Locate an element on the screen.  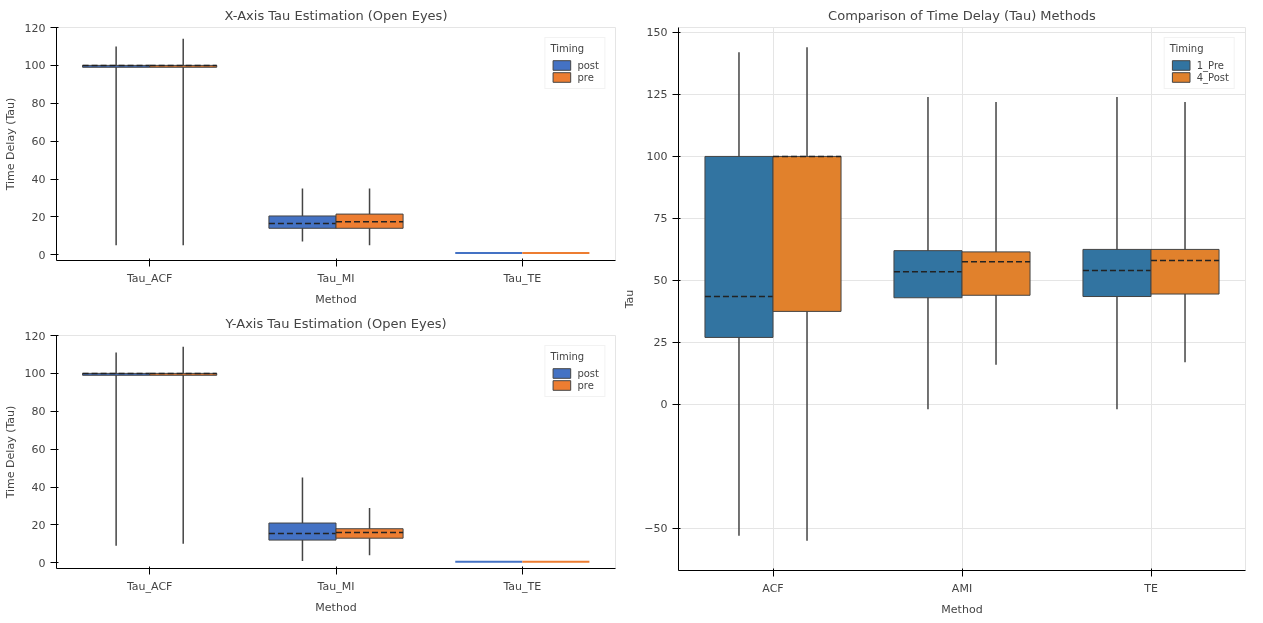
y-tick-label: 150 is located at coordinates (657, 33).